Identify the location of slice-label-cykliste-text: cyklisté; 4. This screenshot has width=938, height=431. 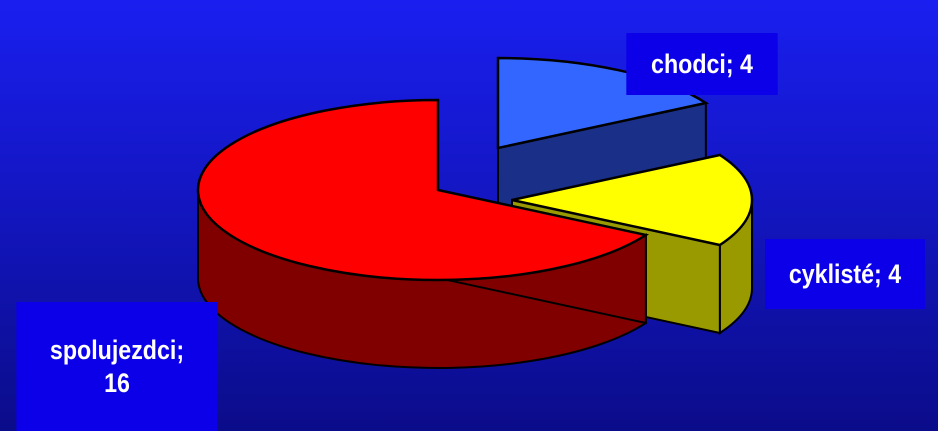
(845, 273).